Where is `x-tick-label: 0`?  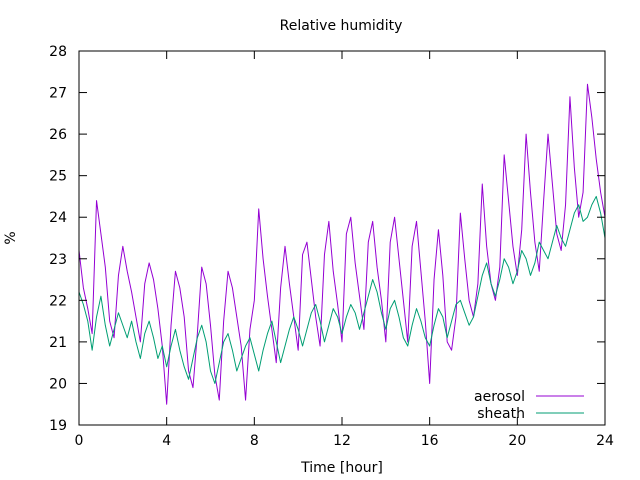 x-tick-label: 0 is located at coordinates (79, 441).